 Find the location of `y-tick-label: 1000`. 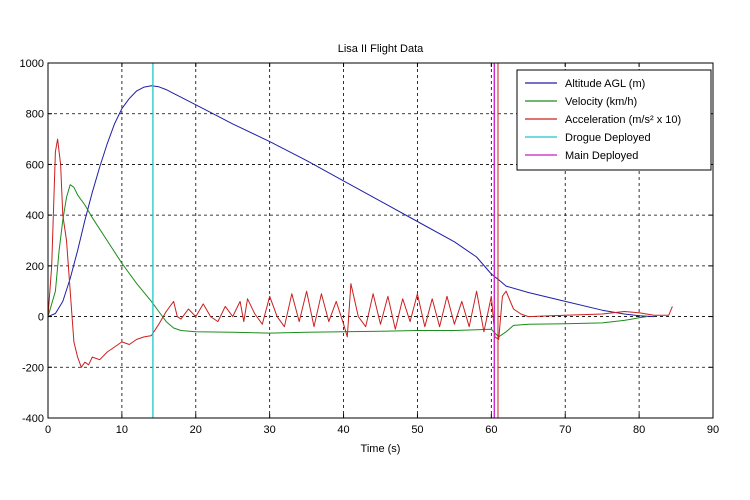

y-tick-label: 1000 is located at coordinates (32, 64).